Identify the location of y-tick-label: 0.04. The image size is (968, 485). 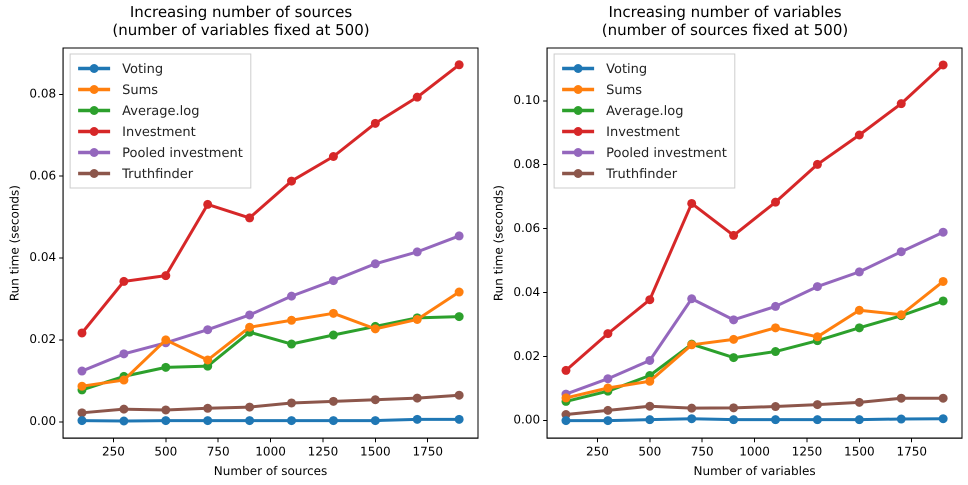
(42, 257).